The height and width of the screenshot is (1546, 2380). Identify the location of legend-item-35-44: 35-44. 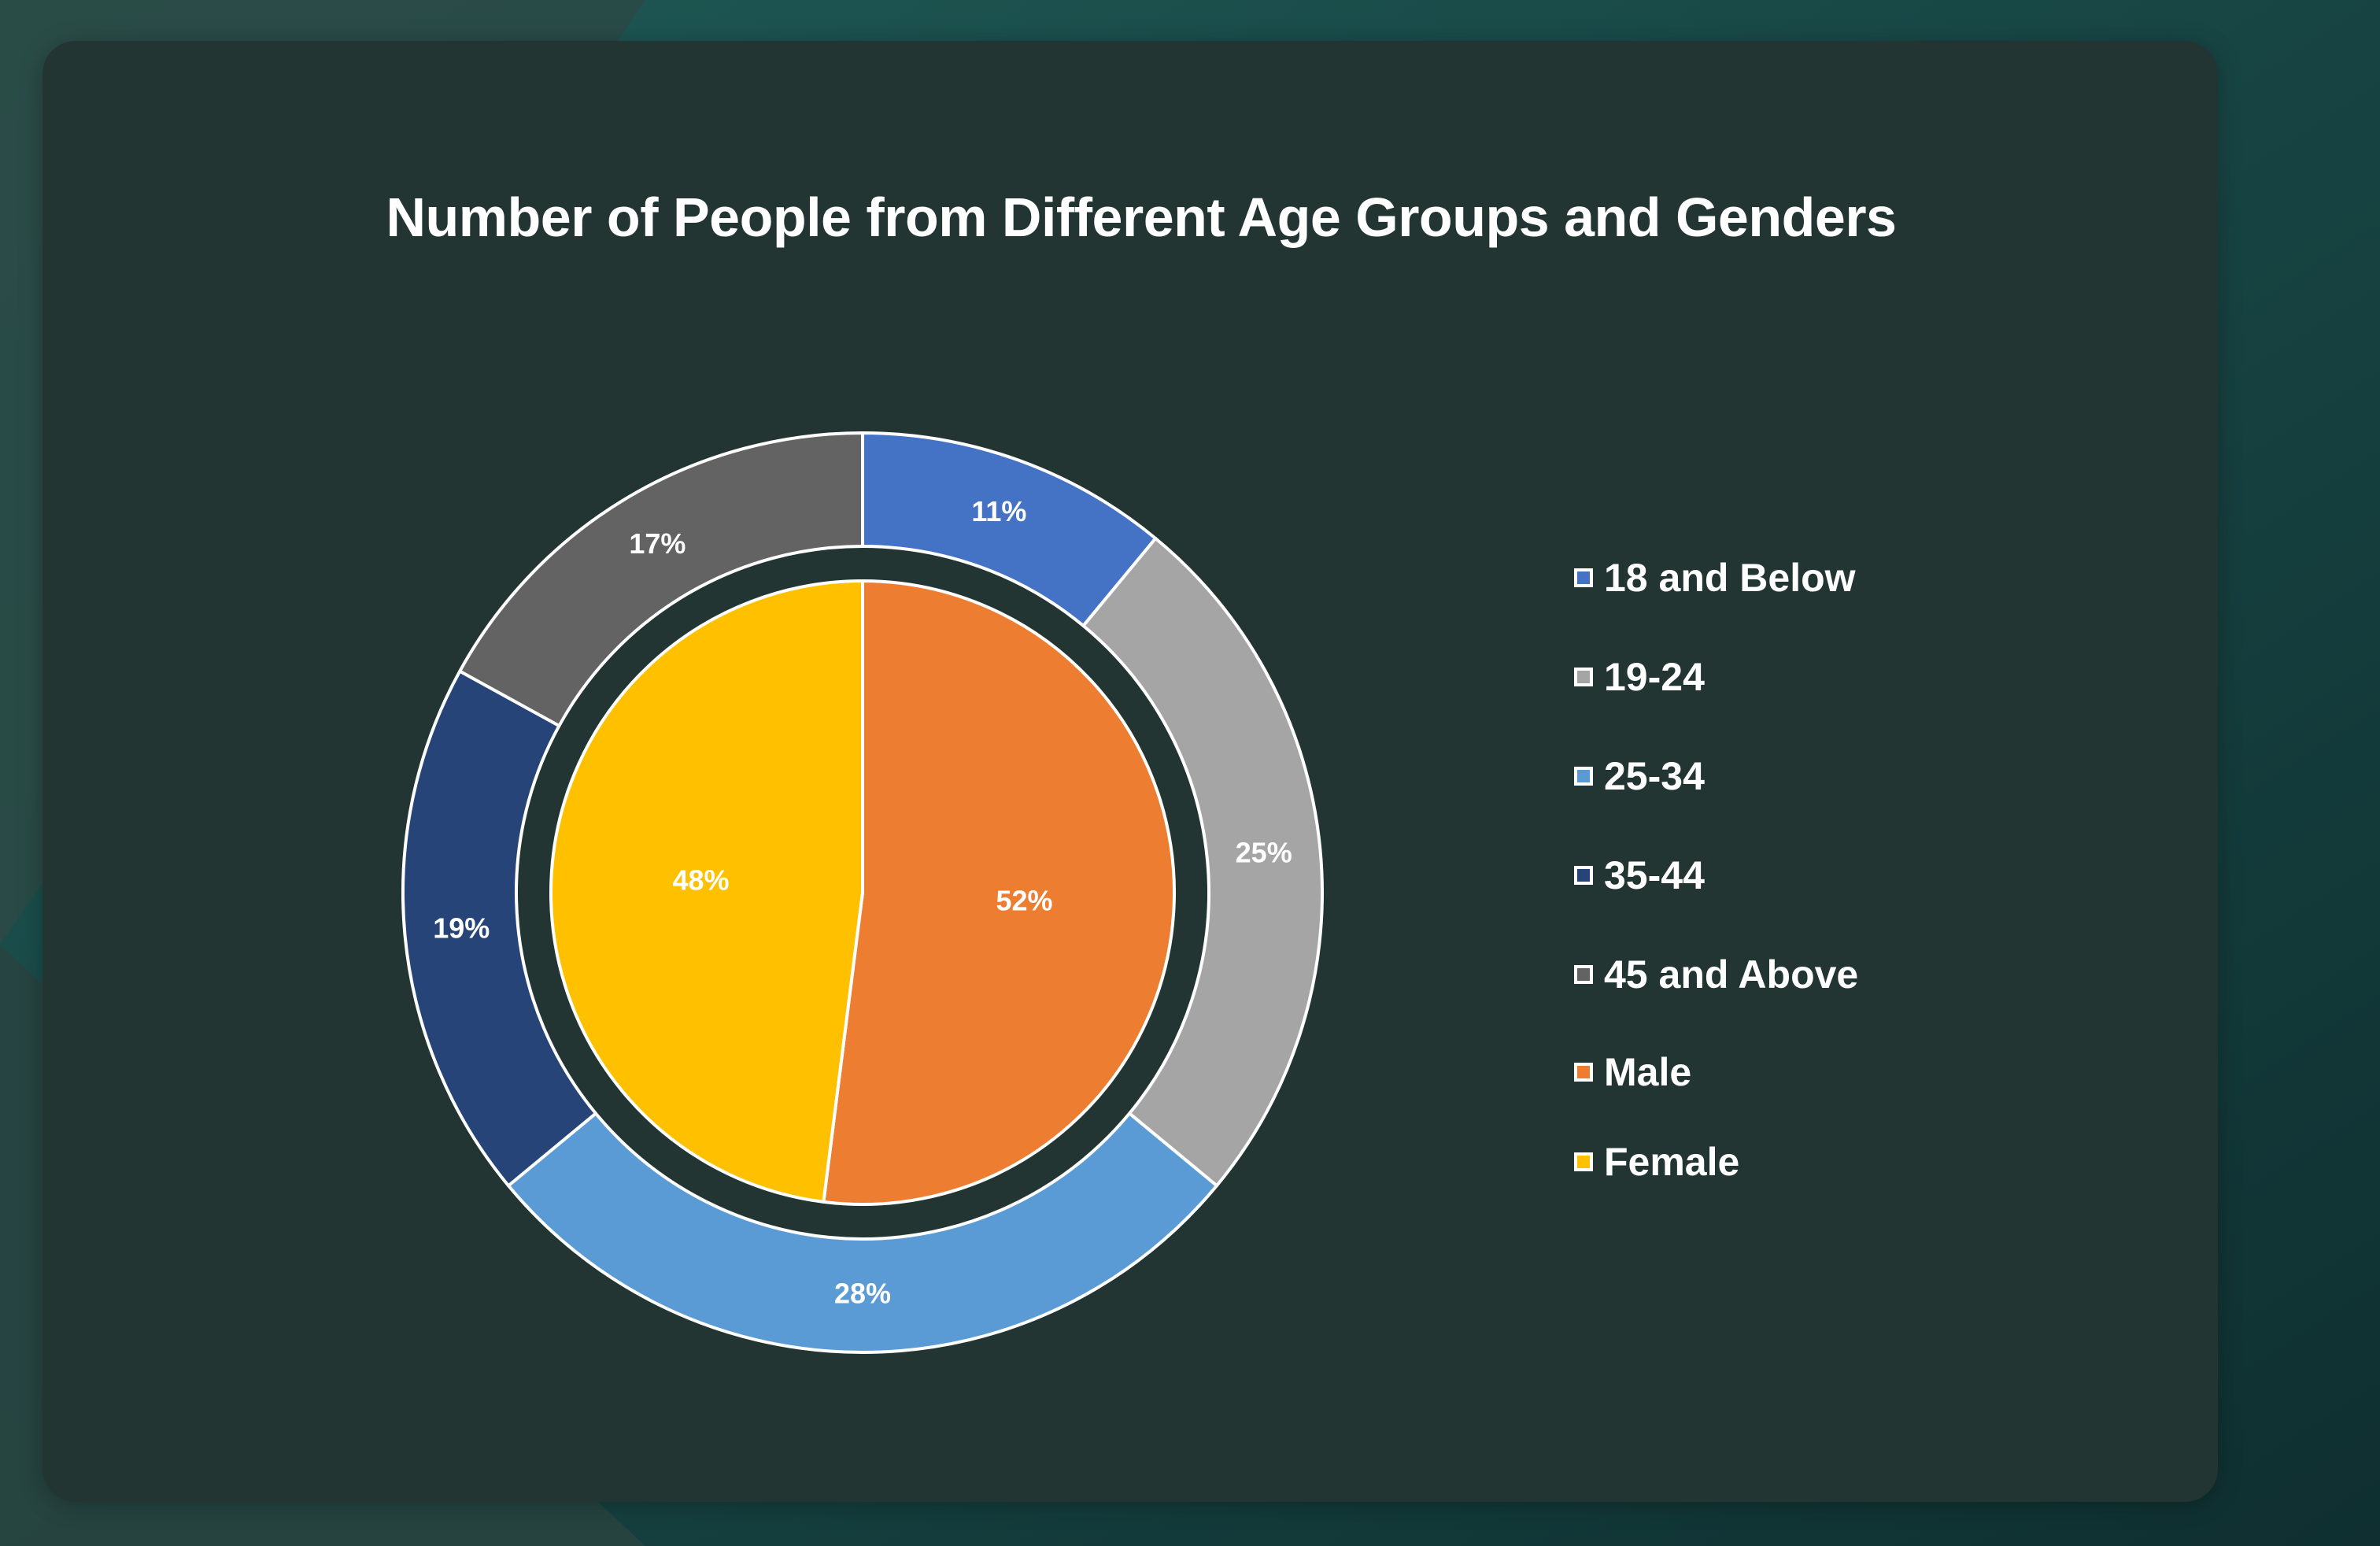
(1639, 875).